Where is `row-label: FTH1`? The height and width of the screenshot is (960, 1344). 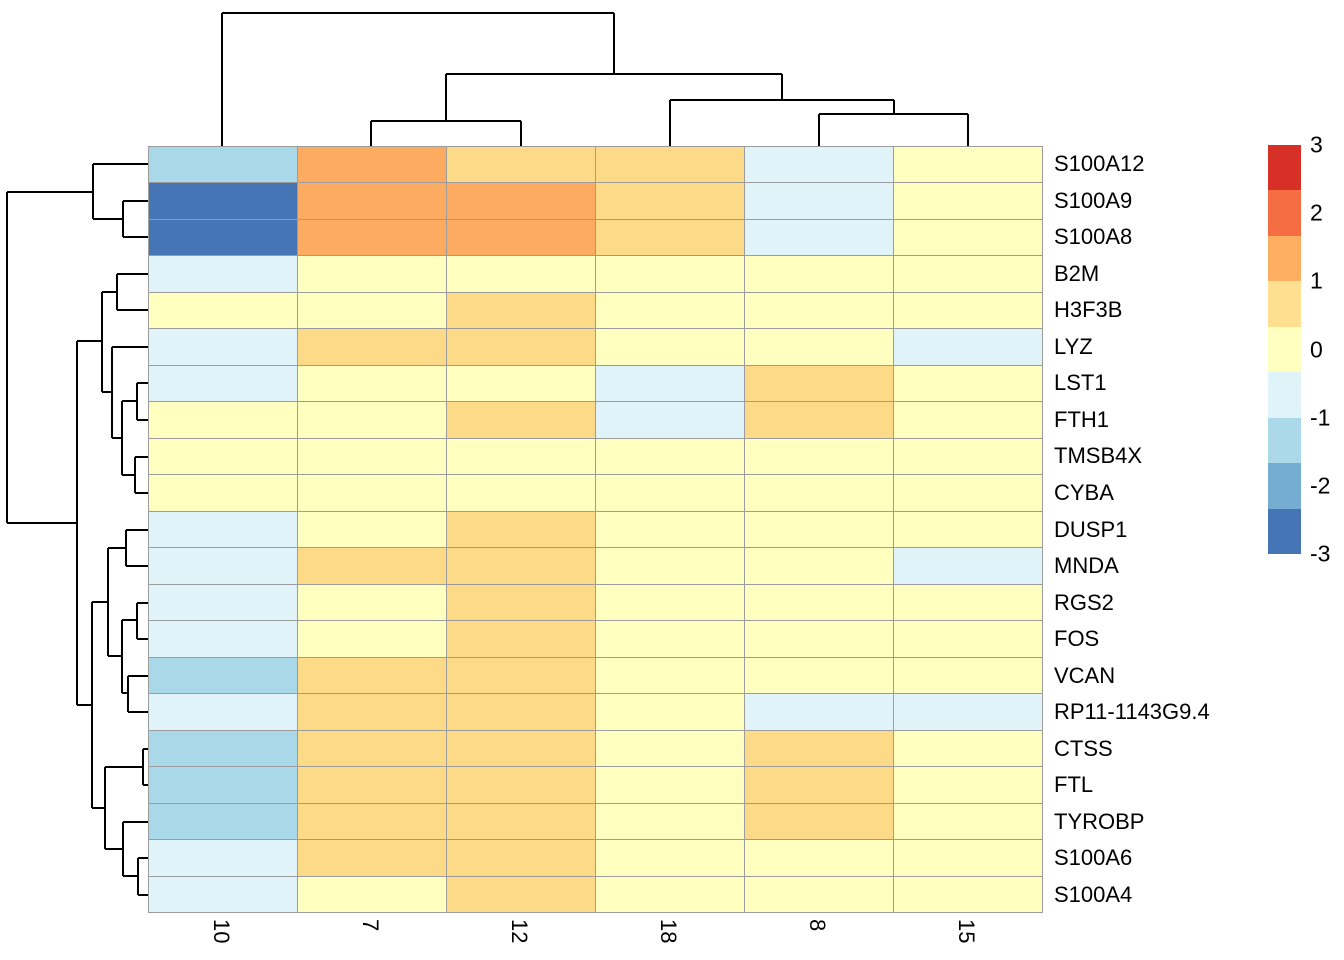 row-label: FTH1 is located at coordinates (1081, 419).